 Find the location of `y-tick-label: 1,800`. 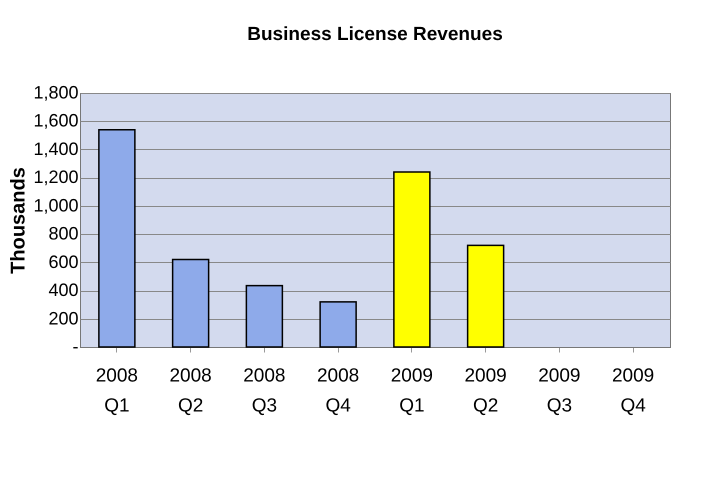

y-tick-label: 1,800 is located at coordinates (55, 92).